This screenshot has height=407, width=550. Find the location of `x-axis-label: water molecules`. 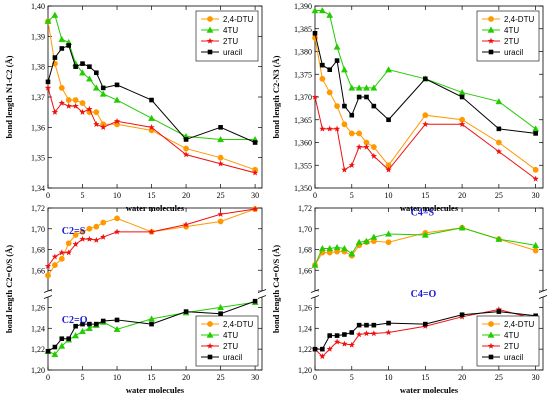

x-axis-label: water molecules is located at coordinates (429, 390).